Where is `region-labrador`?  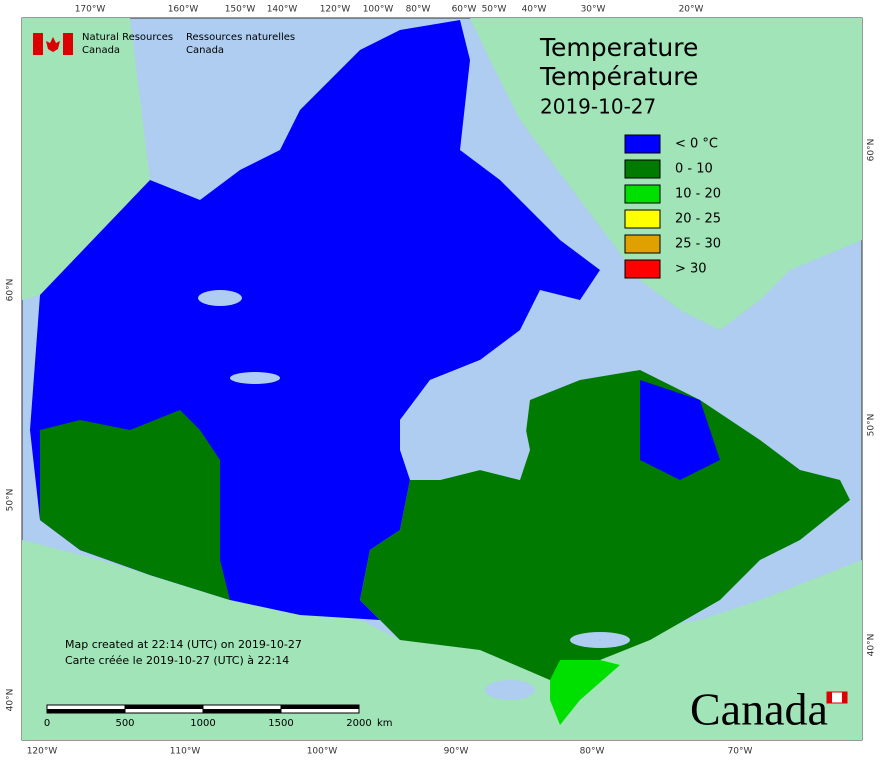
region-labrador is located at coordinates (680, 430).